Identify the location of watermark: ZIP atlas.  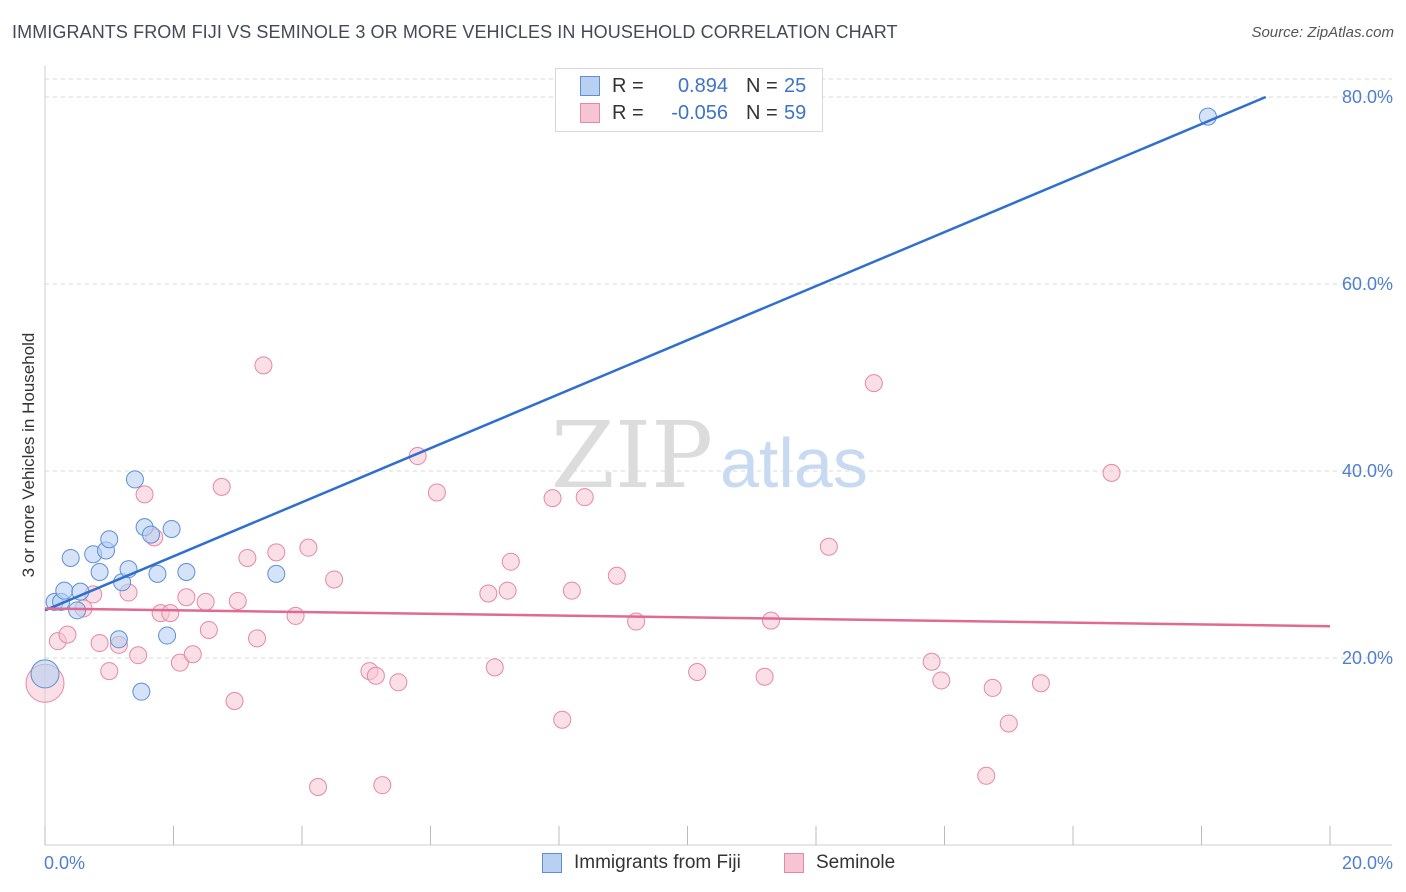
(709, 455).